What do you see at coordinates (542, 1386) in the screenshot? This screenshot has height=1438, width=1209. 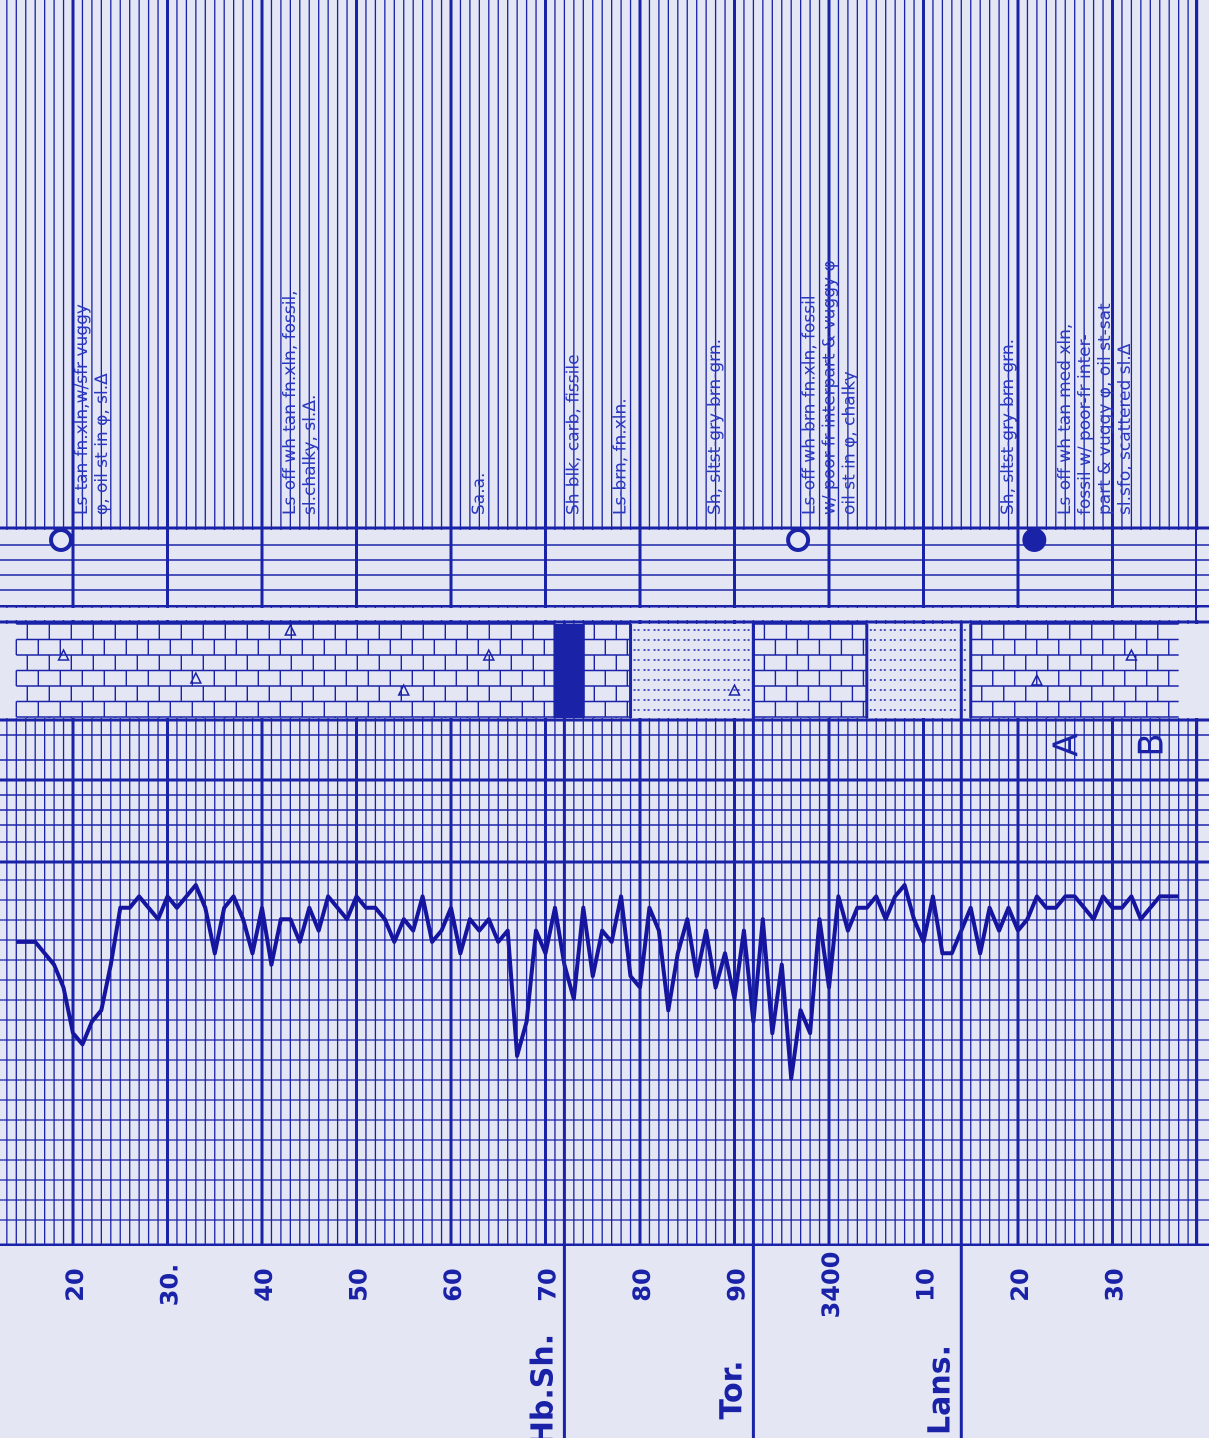 I see `formation-label: Hb.Sh.` at bounding box center [542, 1386].